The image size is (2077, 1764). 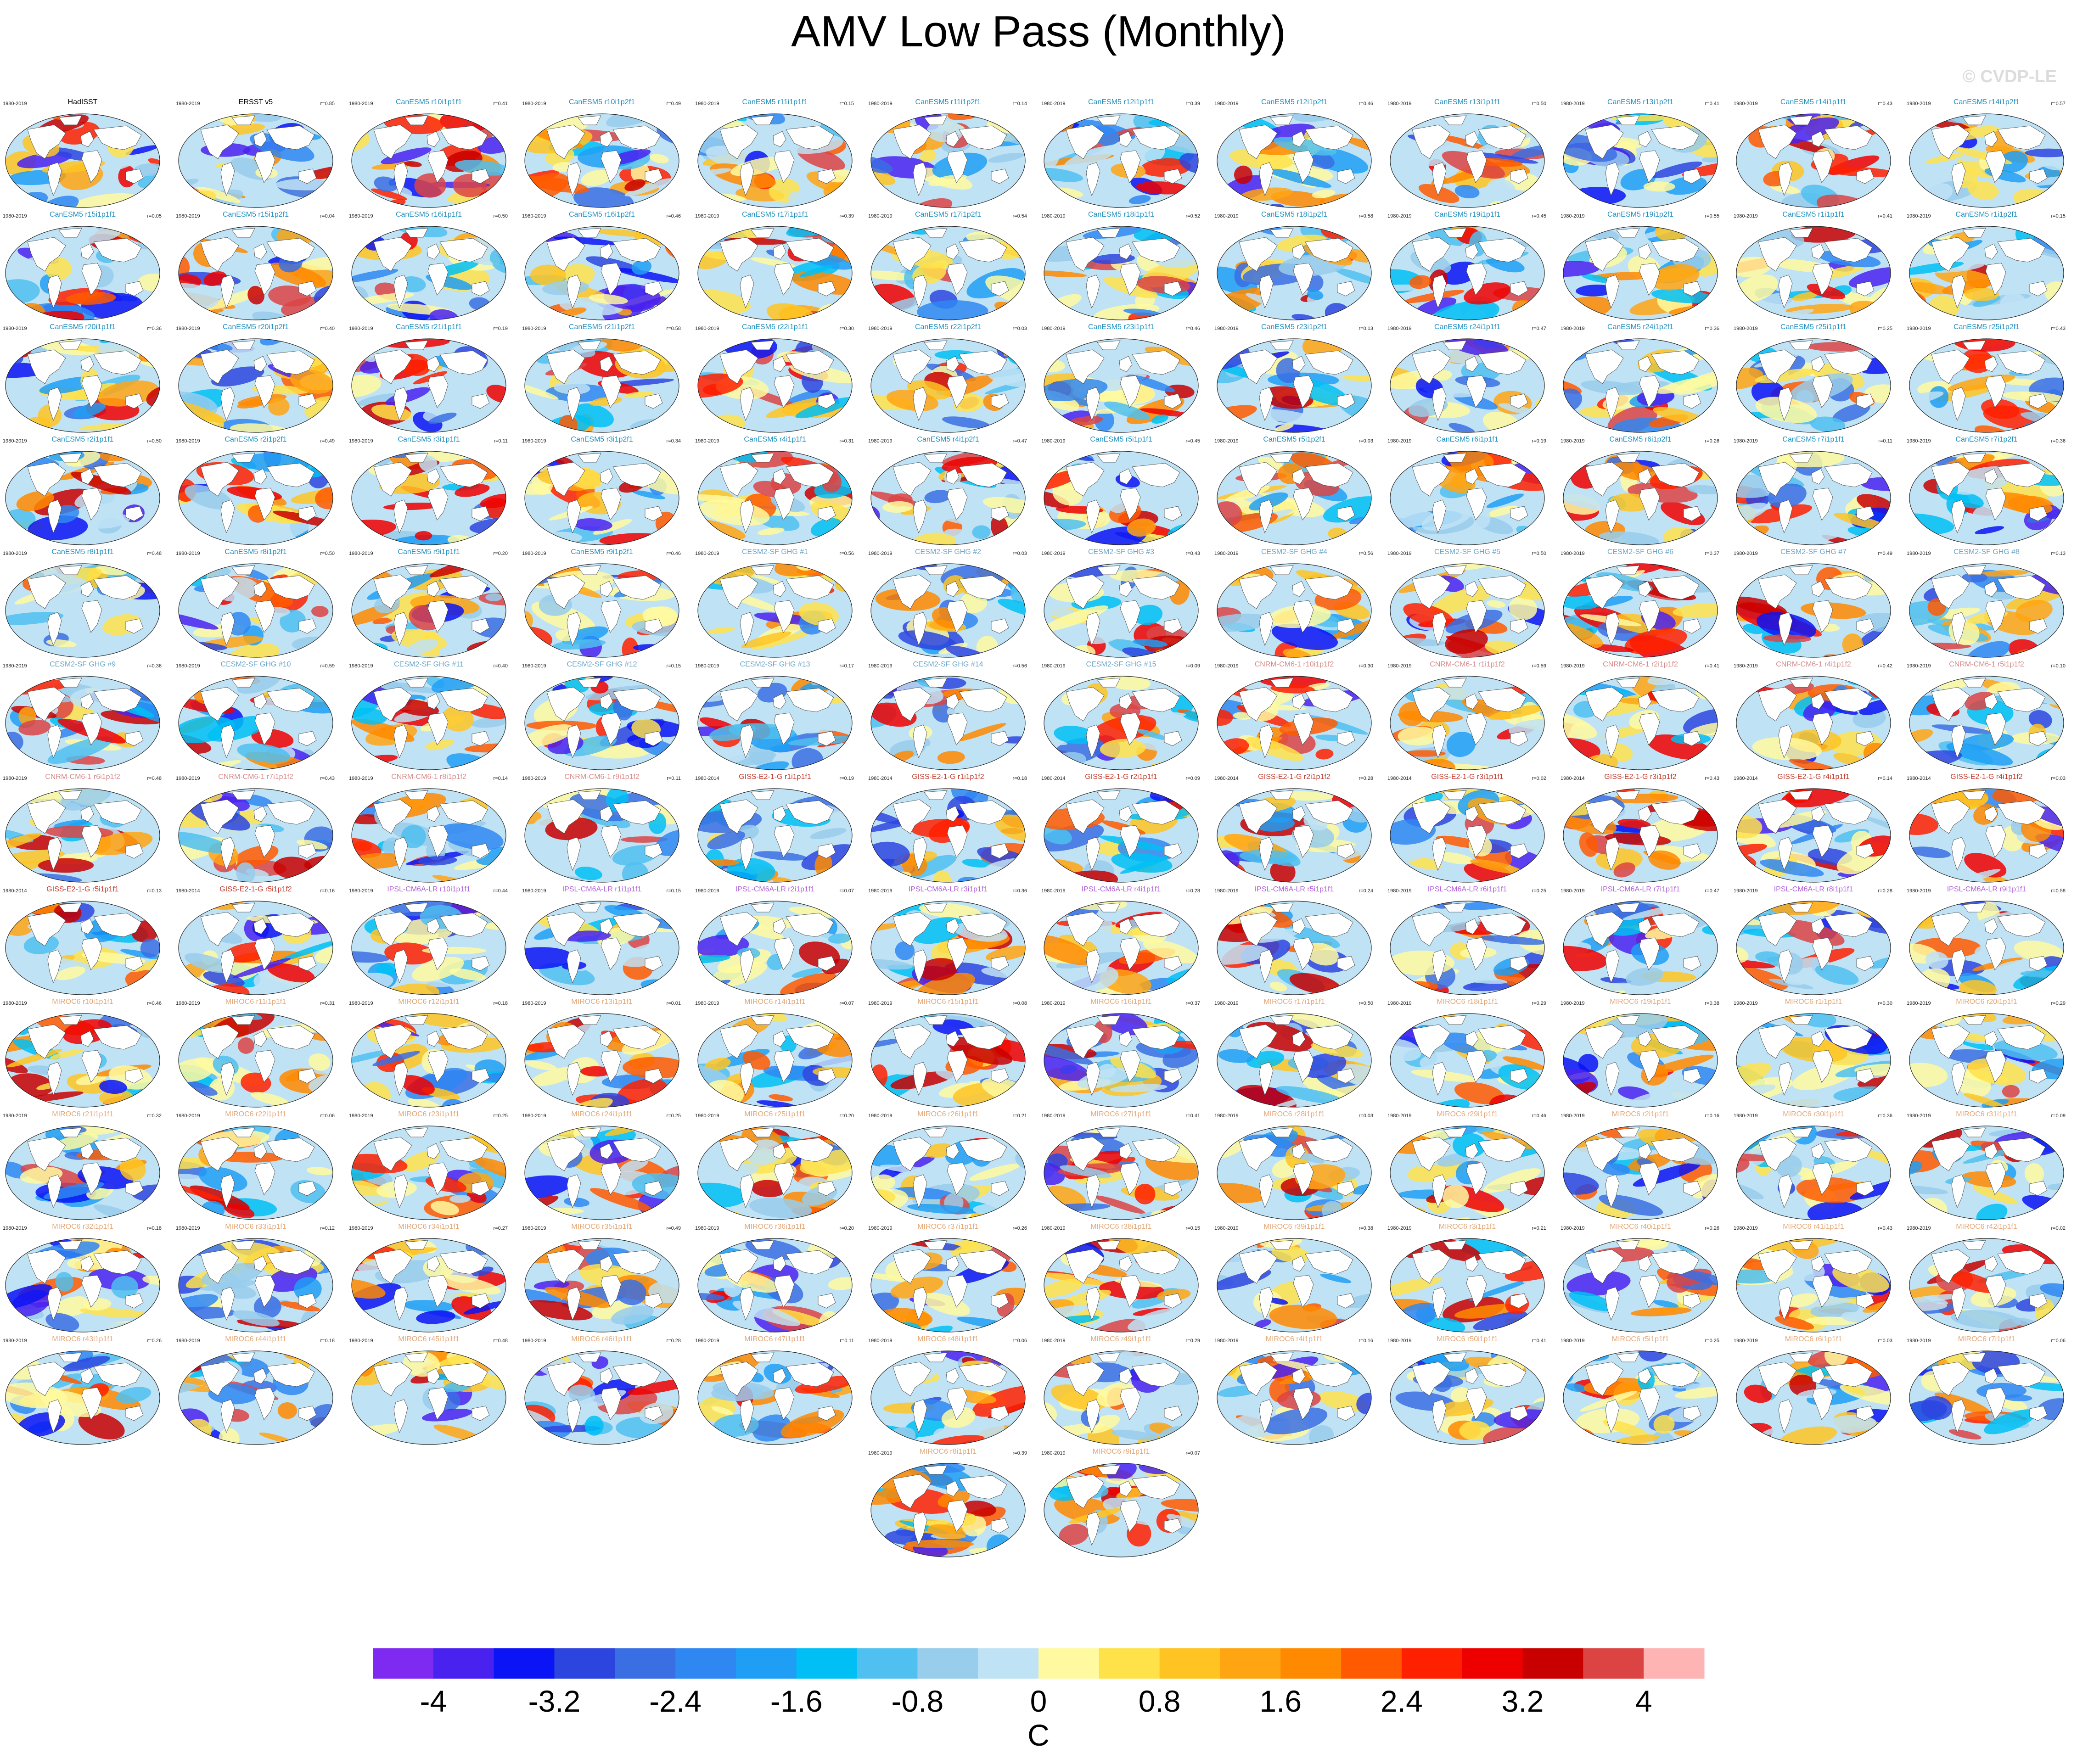 I want to click on panel-title: CanESM5 r9i1p1f1, so click(x=429, y=552).